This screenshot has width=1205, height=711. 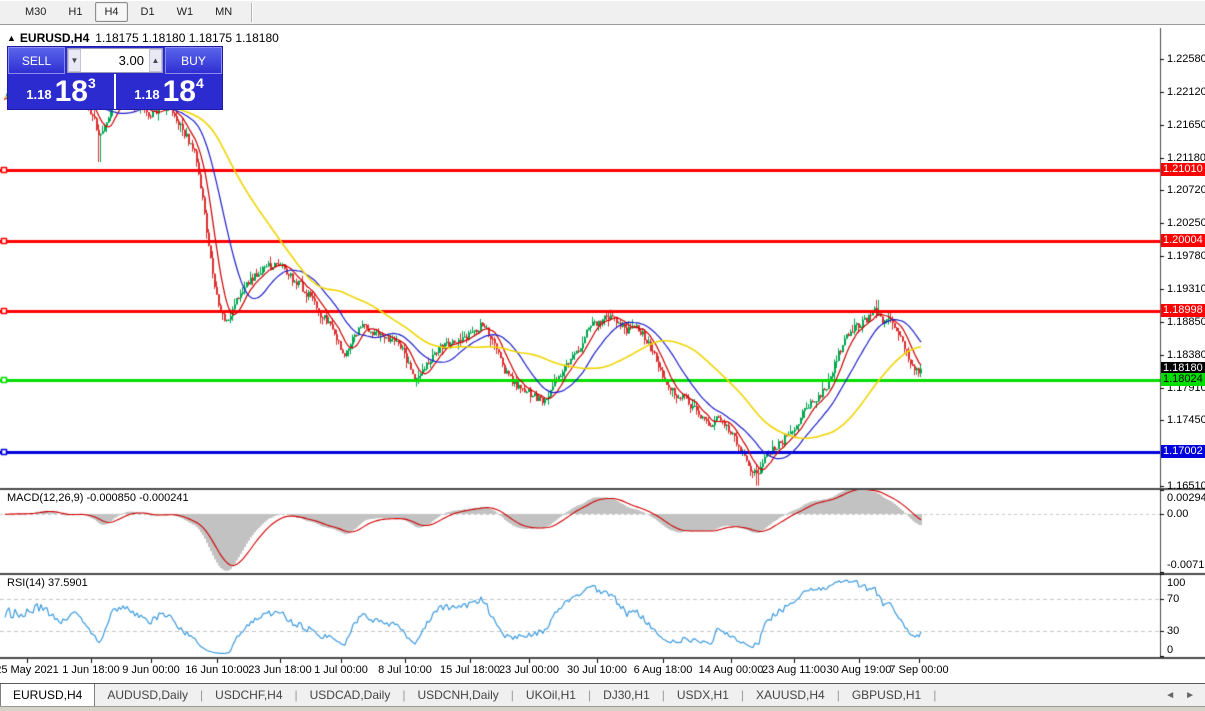 I want to click on price-axis-tick: 1.22120, so click(x=1186, y=91).